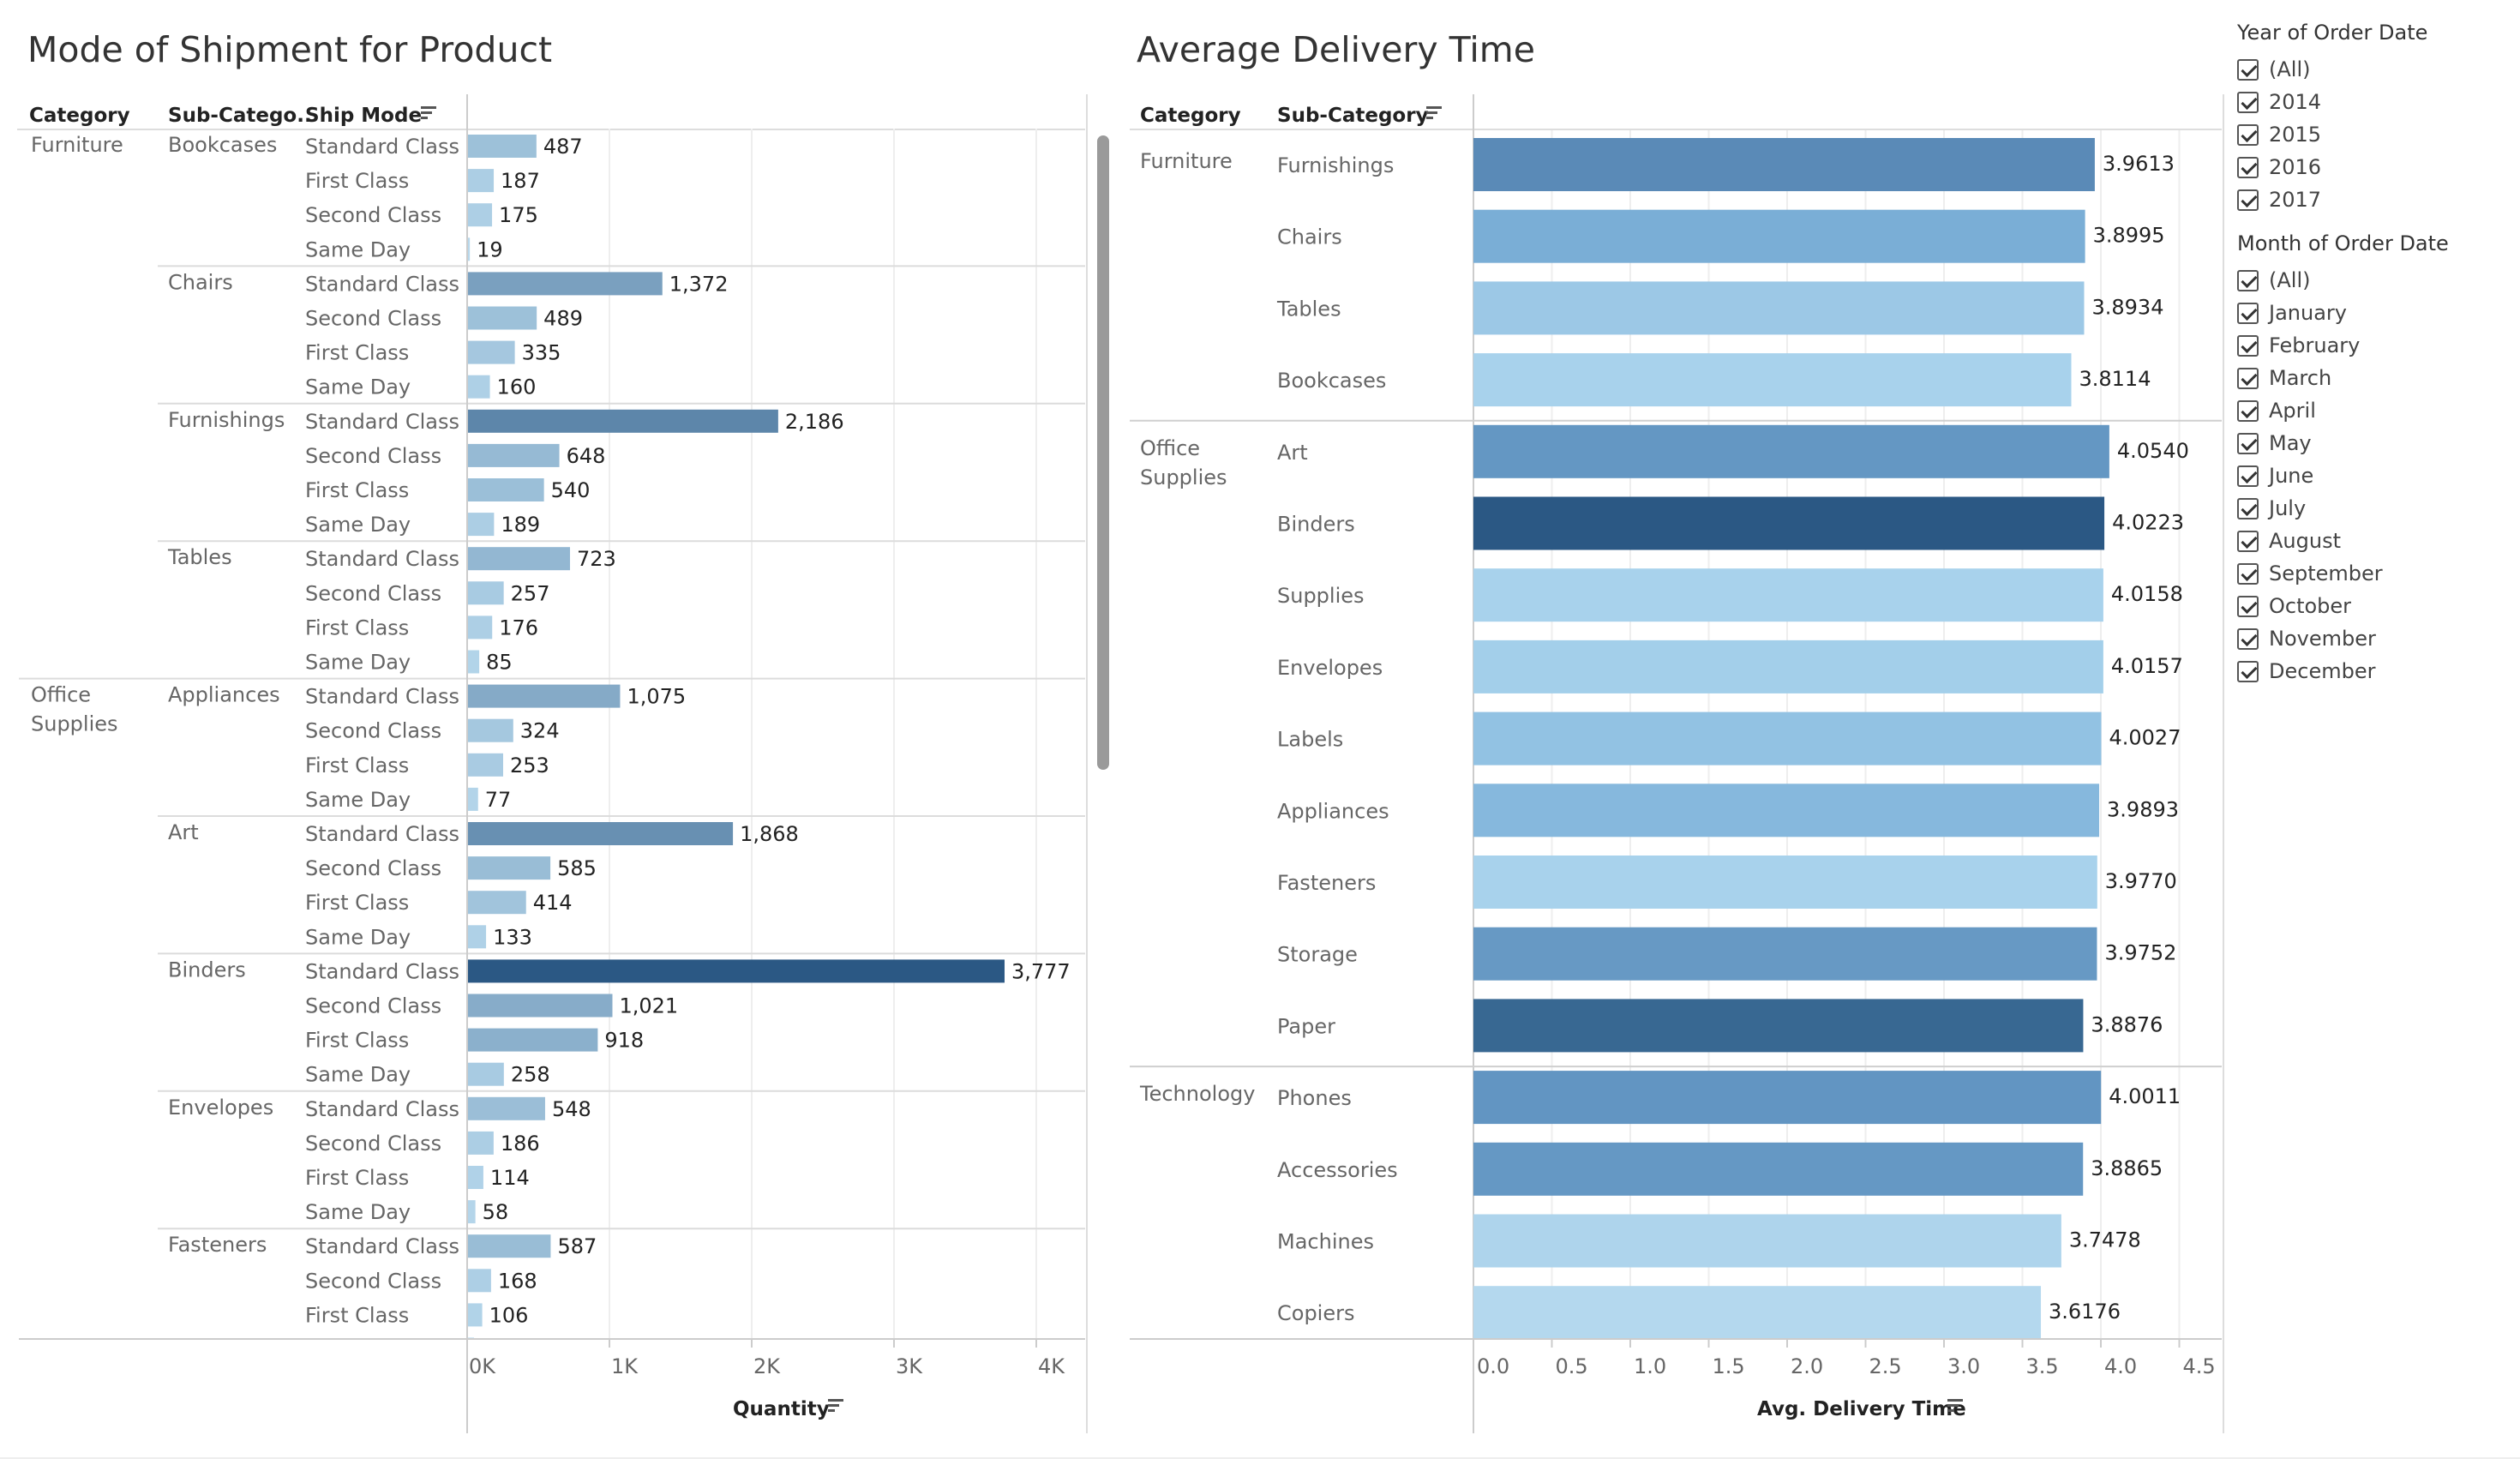  What do you see at coordinates (1729, 1366) in the screenshot?
I see `x-tick-label: 1.5` at bounding box center [1729, 1366].